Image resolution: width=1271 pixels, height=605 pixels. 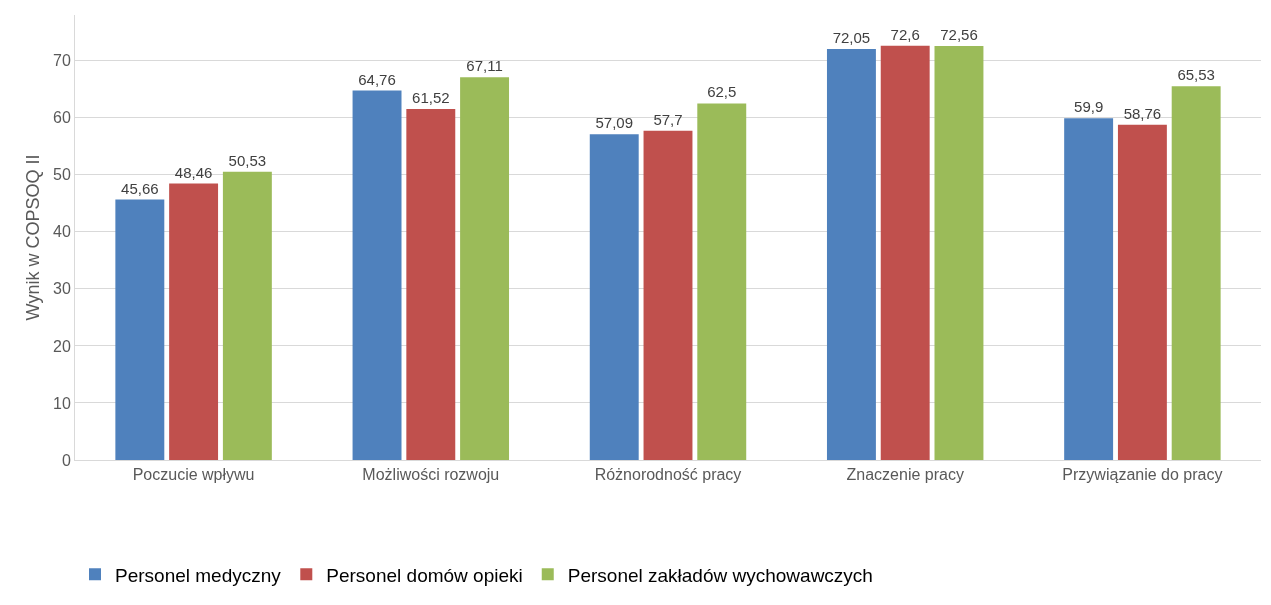 What do you see at coordinates (247, 160) in the screenshot?
I see `data-label: 50,53` at bounding box center [247, 160].